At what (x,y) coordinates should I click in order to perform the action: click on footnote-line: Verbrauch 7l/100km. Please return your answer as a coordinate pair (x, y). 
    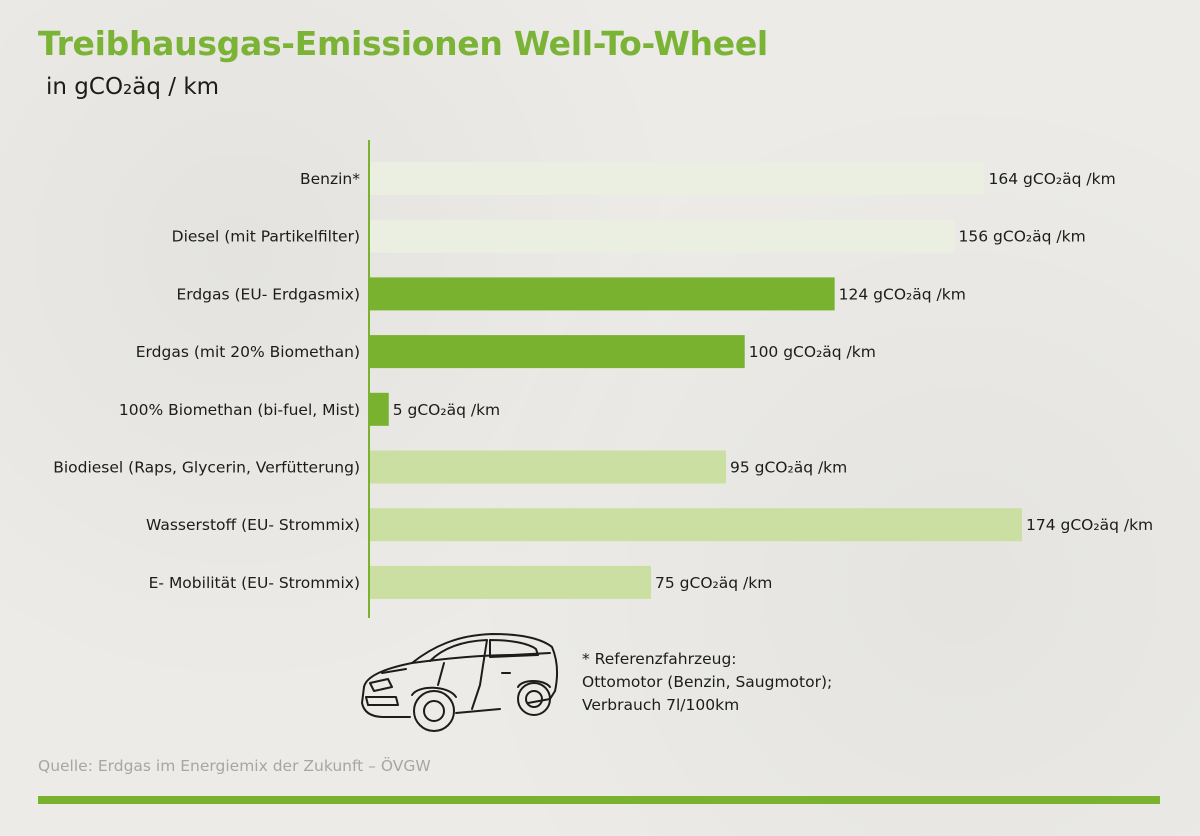
    Looking at the image, I should click on (661, 705).